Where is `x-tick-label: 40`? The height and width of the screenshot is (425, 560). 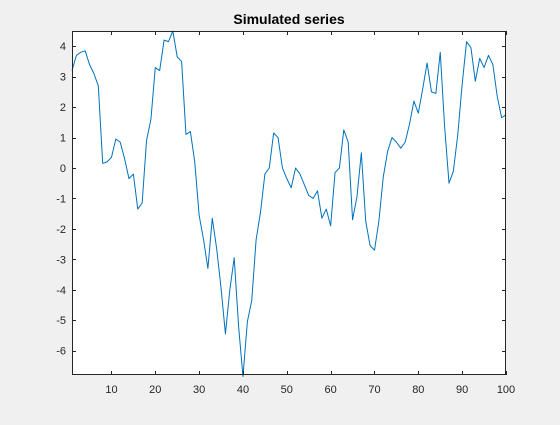
x-tick-label: 40 is located at coordinates (243, 390).